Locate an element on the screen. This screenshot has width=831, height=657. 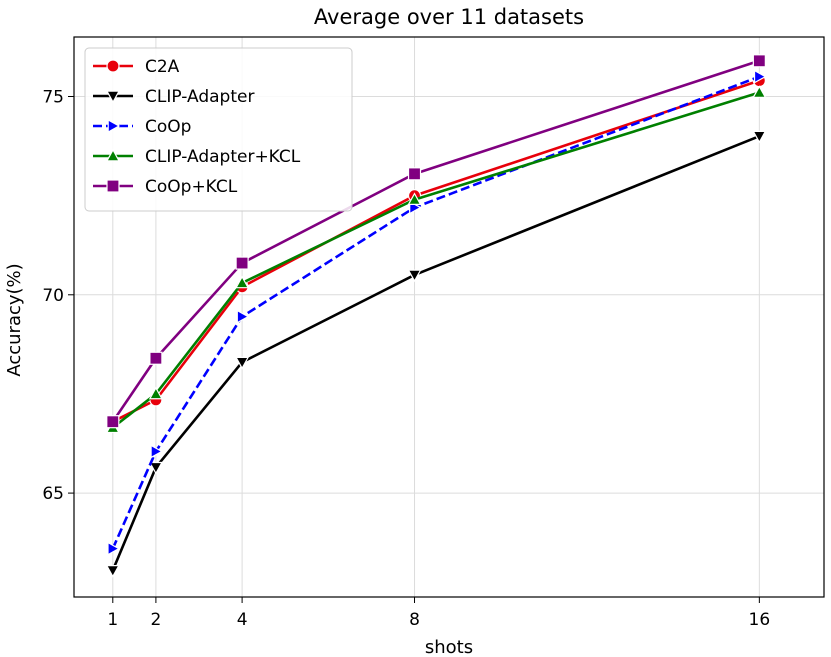
x-axis: 1 2 4 8 16 is located at coordinates (438, 613).